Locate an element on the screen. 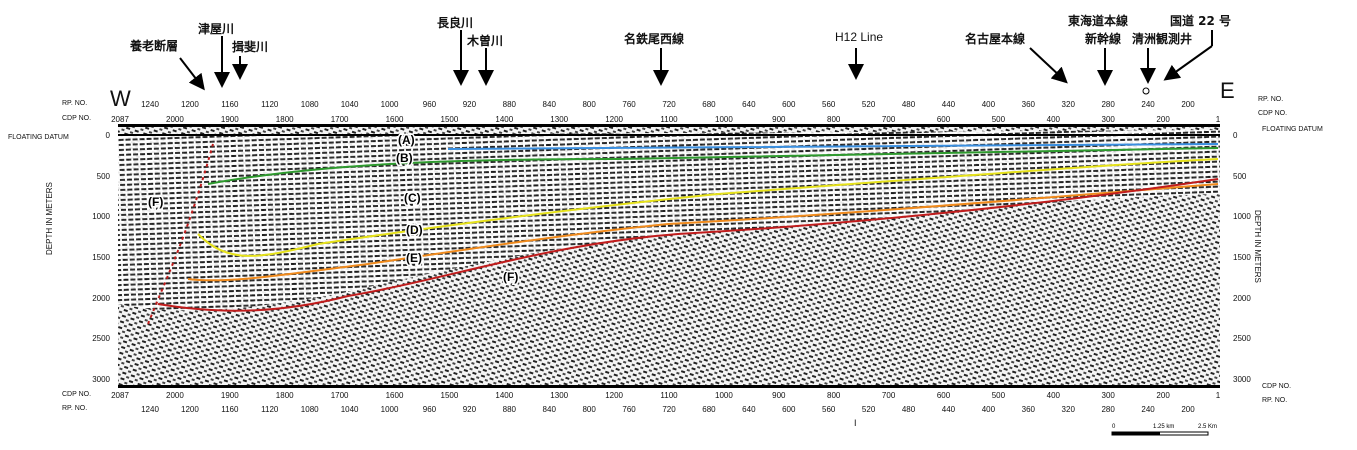  rp-bot-tick: 400 is located at coordinates (988, 409).